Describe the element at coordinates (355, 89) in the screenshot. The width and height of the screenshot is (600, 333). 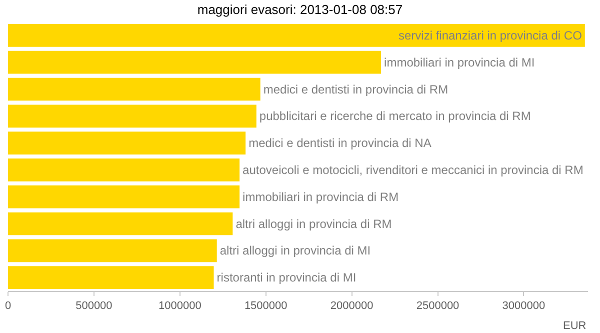
I see `y-tick-label: medici e dentisti in provincia di RM` at that location.